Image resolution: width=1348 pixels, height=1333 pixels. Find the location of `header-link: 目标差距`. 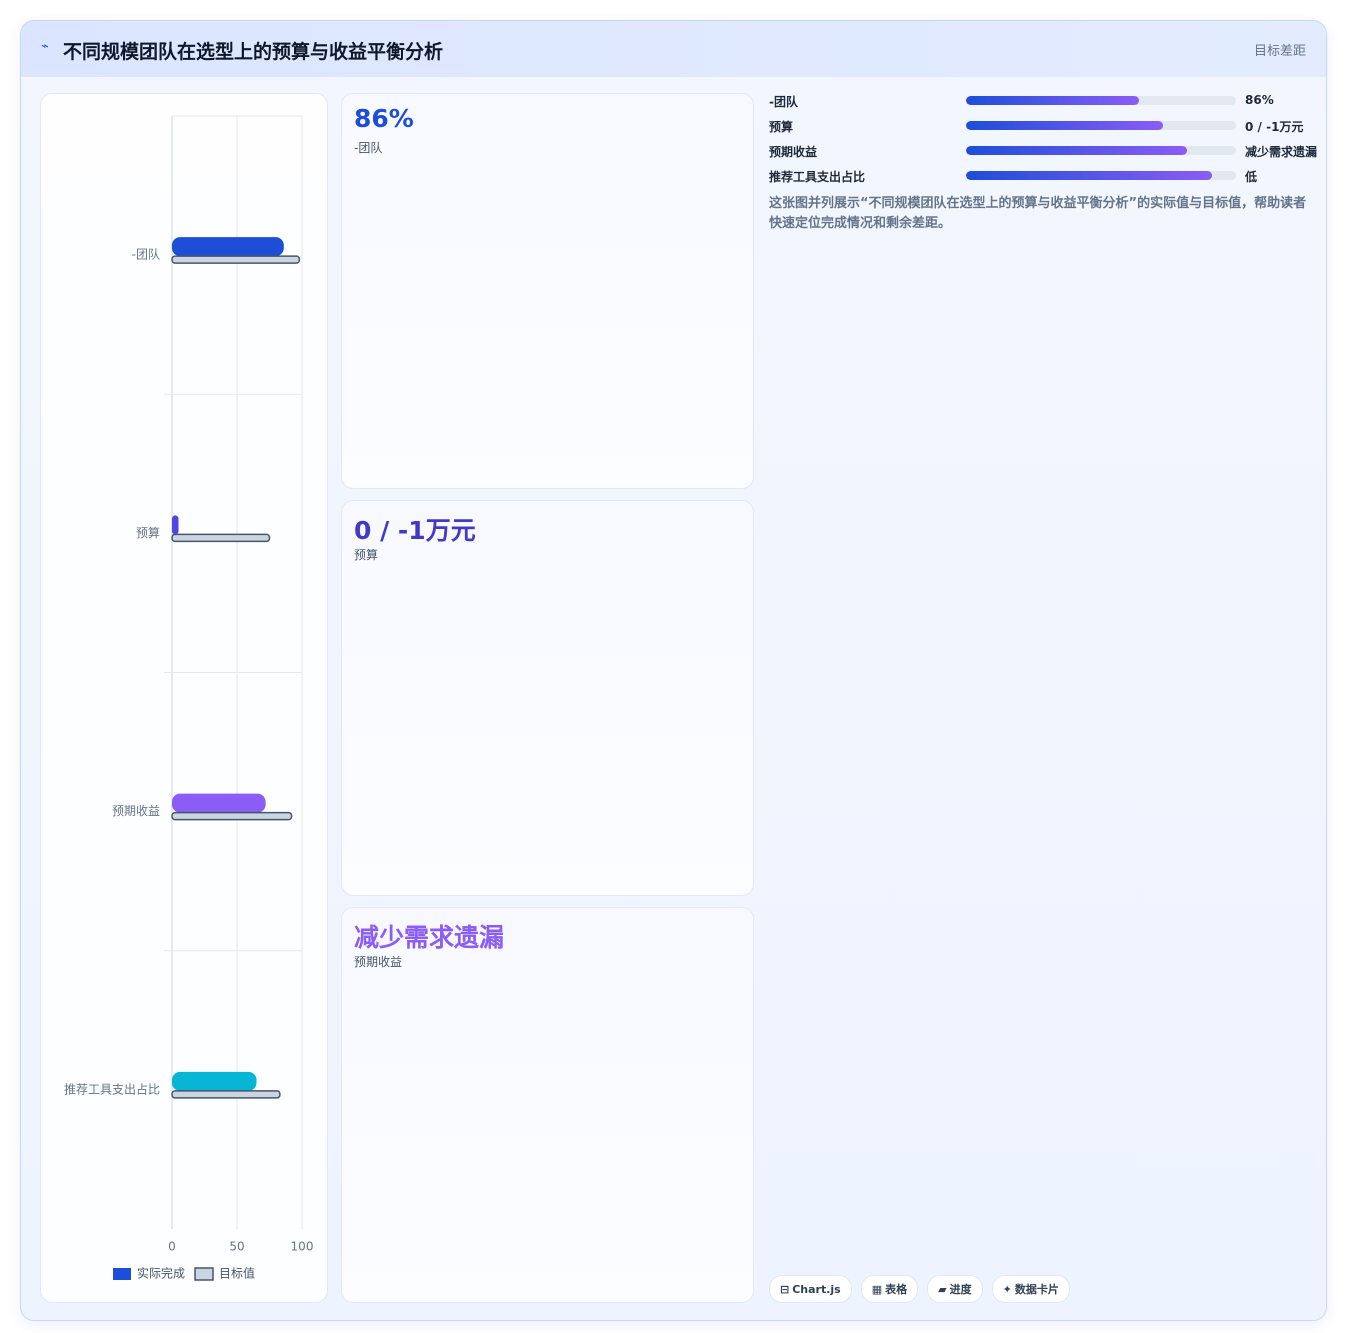

header-link: 目标差距 is located at coordinates (1279, 51).